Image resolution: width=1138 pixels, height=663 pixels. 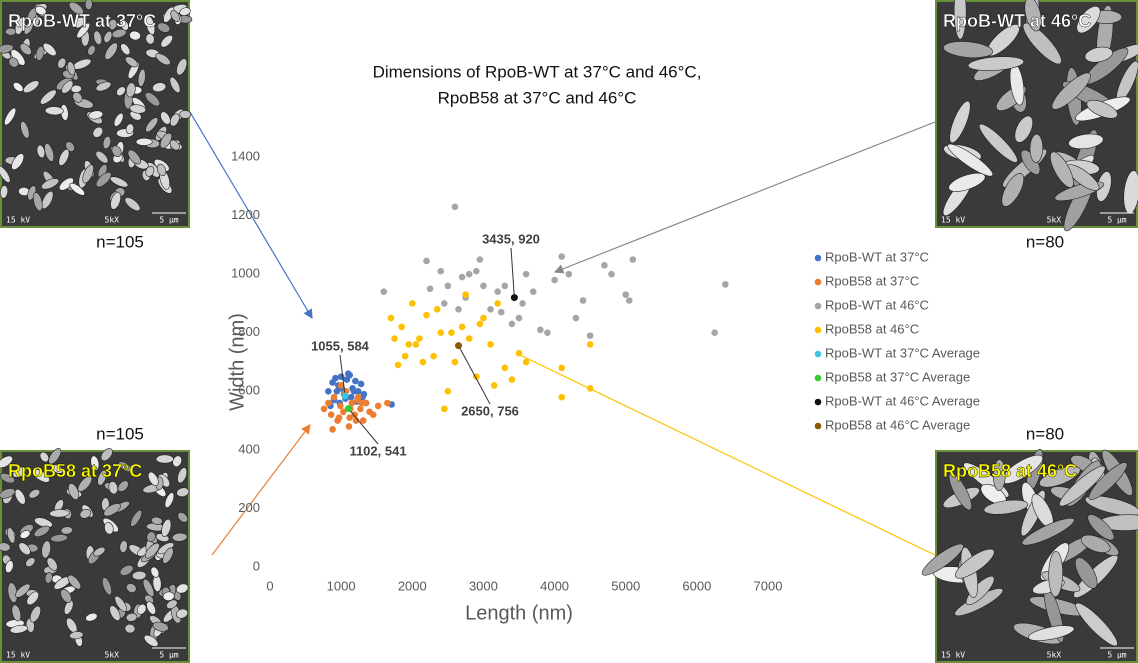 I want to click on x-tick-label: 4000, so click(x=554, y=585).